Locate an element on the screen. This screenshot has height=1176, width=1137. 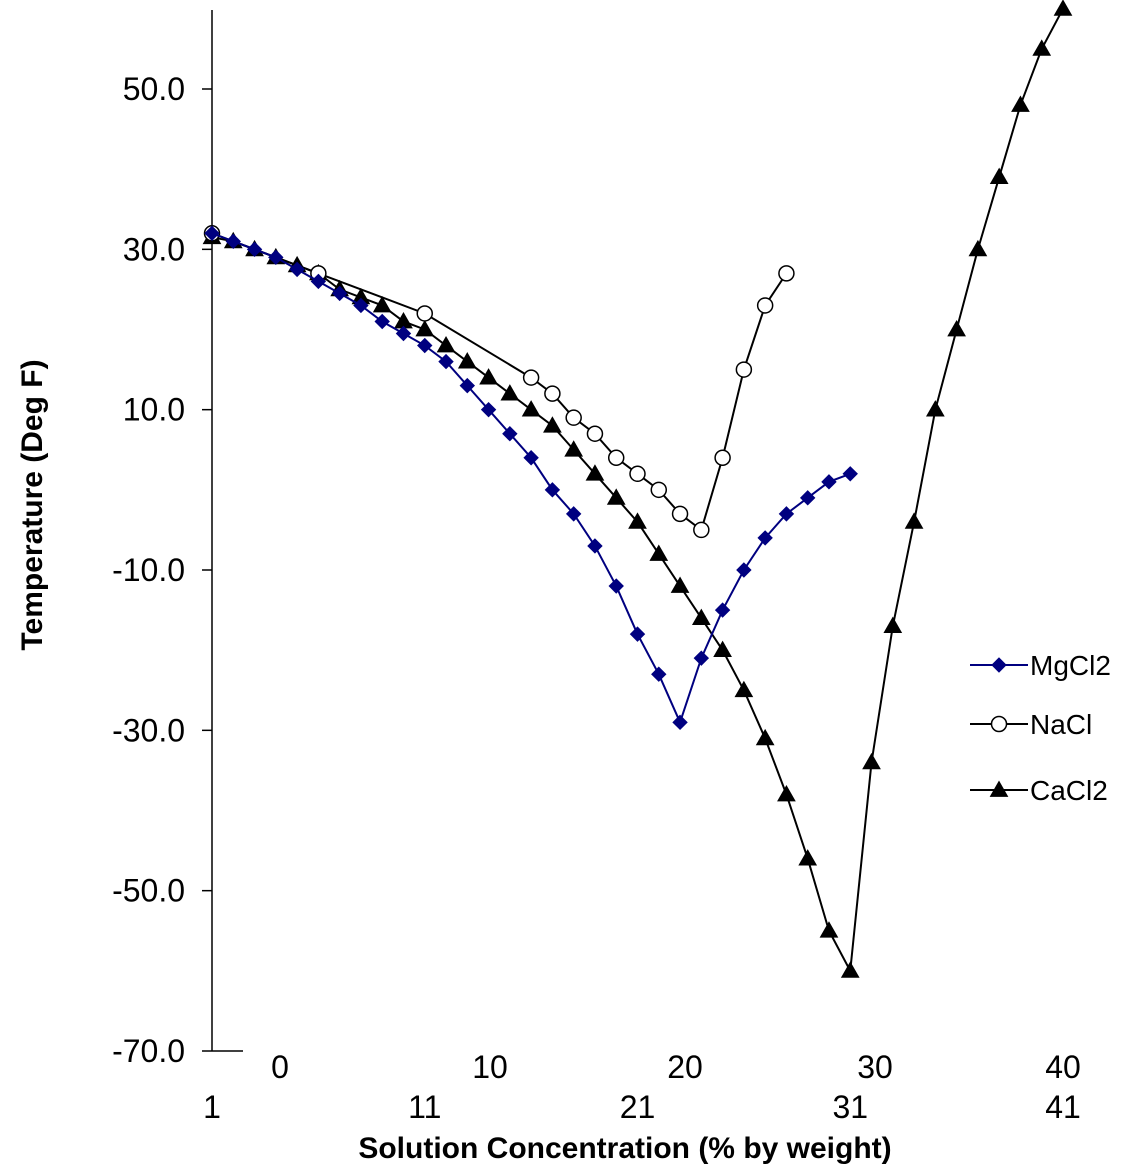
legend-label: NaCl is located at coordinates (1061, 724).